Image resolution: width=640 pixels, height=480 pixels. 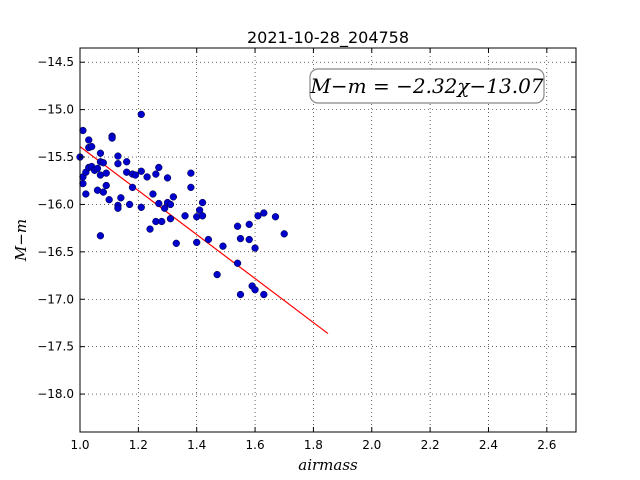 What do you see at coordinates (55, 347) in the screenshot?
I see `y-tick-label: −17.5` at bounding box center [55, 347].